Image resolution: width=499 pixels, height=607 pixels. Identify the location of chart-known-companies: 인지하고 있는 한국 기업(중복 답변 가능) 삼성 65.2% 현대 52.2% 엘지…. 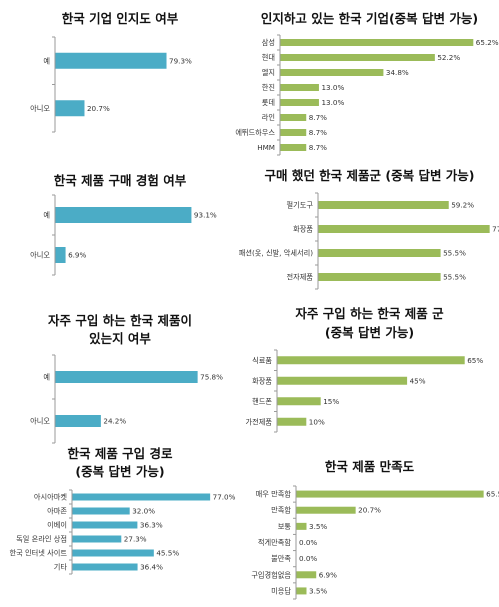
(367, 80).